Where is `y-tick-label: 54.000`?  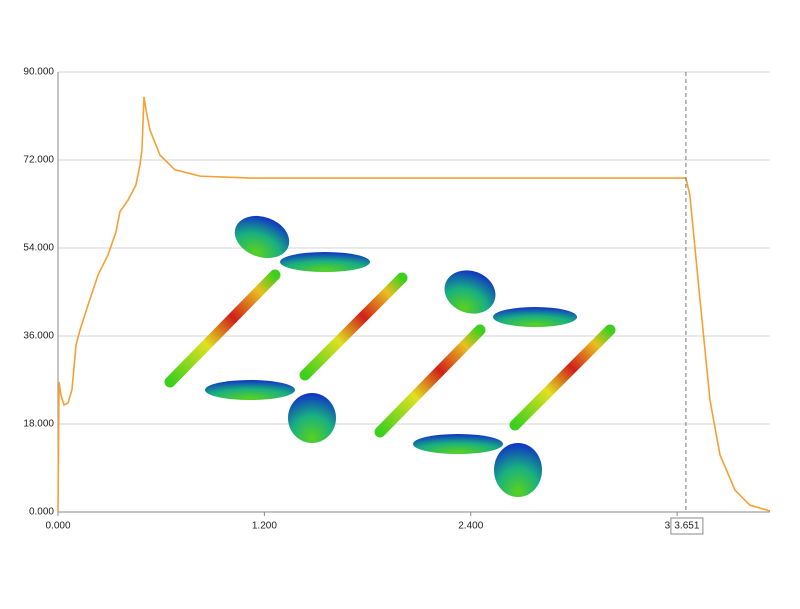
y-tick-label: 54.000 is located at coordinates (38, 248).